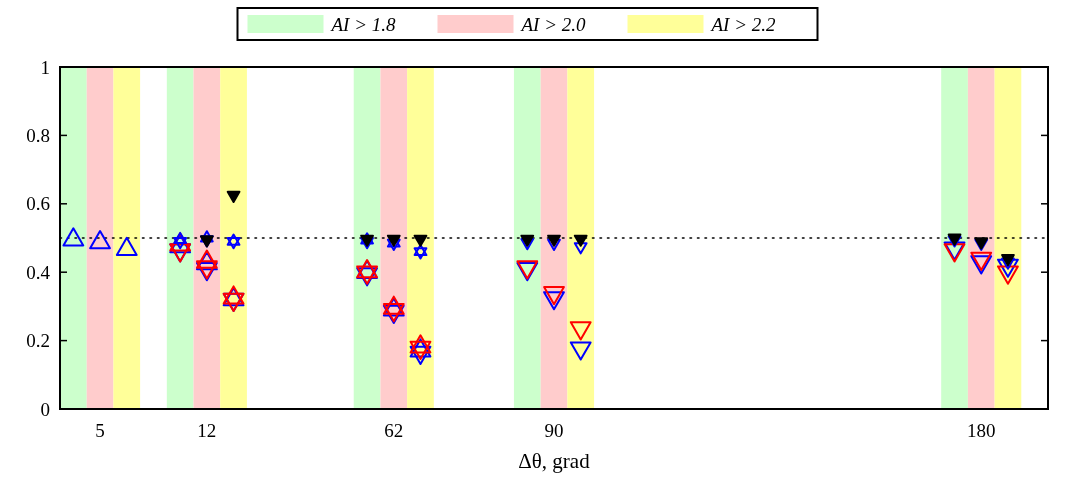 The image size is (1065, 478). Describe the element at coordinates (742, 24) in the screenshot. I see `legend-label: AI > 2.2` at that location.